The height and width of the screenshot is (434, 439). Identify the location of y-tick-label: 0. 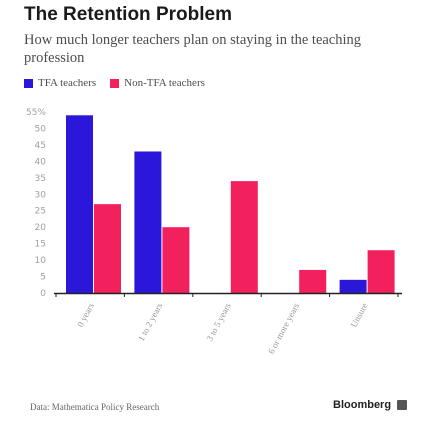
(43, 294).